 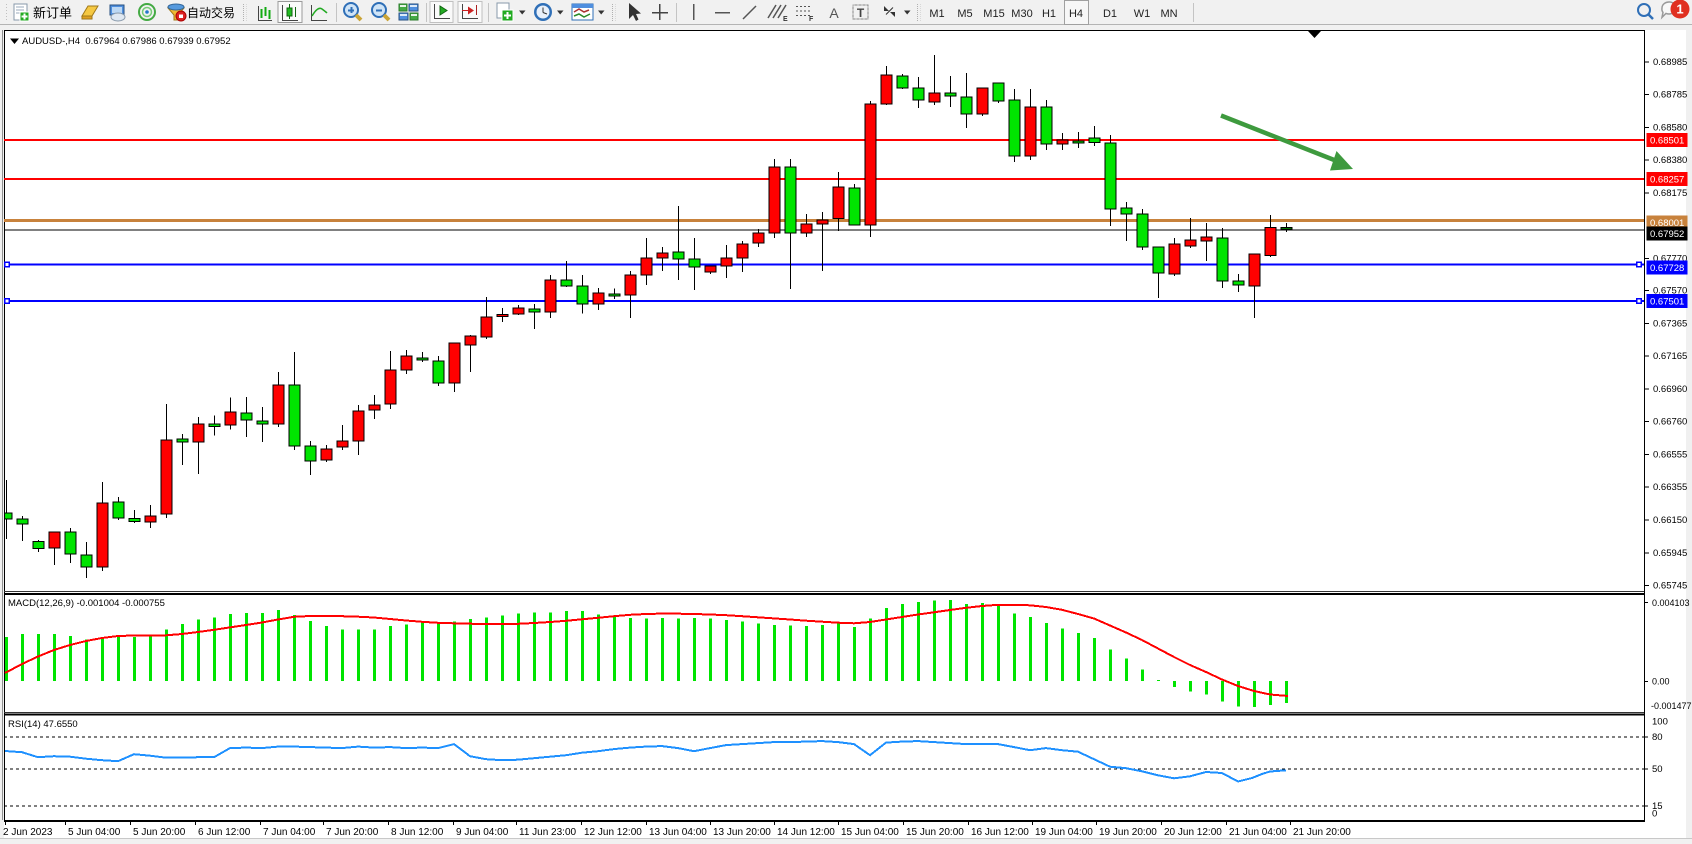 What do you see at coordinates (1064, 832) in the screenshot?
I see `svg-text: 19 Jun 04:00` at bounding box center [1064, 832].